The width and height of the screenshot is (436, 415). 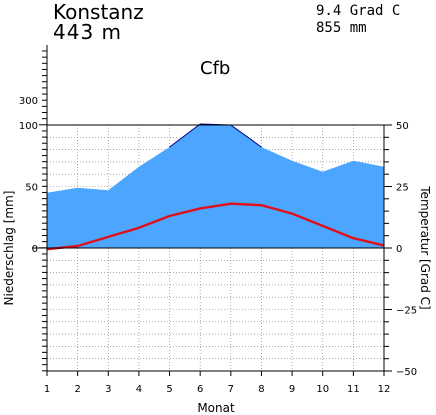 I want to click on station-name: Konstanz, so click(x=98, y=12).